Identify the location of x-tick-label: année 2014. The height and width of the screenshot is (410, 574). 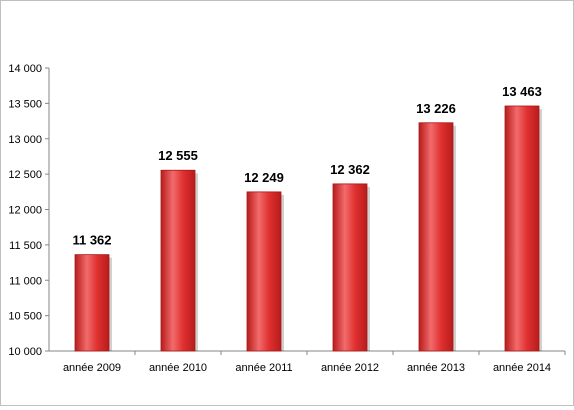
(522, 368).